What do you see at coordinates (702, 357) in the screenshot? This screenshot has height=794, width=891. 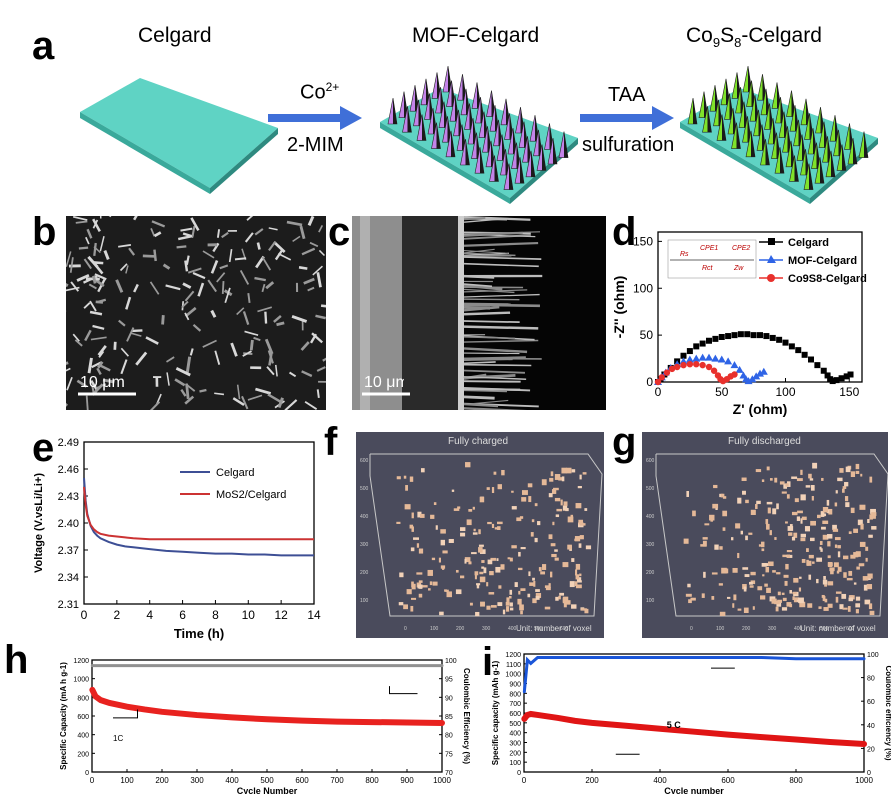 I see `mof-point` at bounding box center [702, 357].